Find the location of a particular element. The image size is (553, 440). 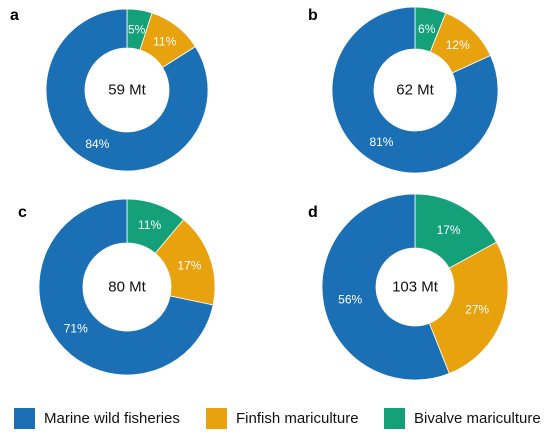

slice-b-marine-wild-fisheries is located at coordinates (415, 90).